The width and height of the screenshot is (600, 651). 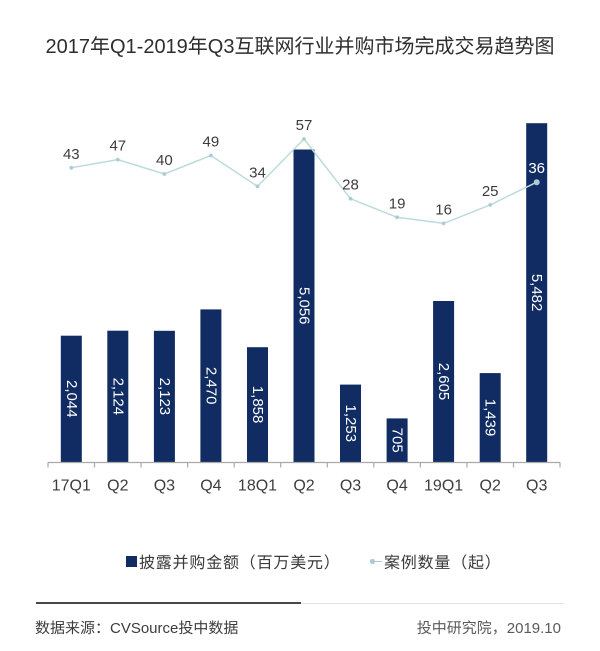 What do you see at coordinates (304, 125) in the screenshot?
I see `line-value-label: 57` at bounding box center [304, 125].